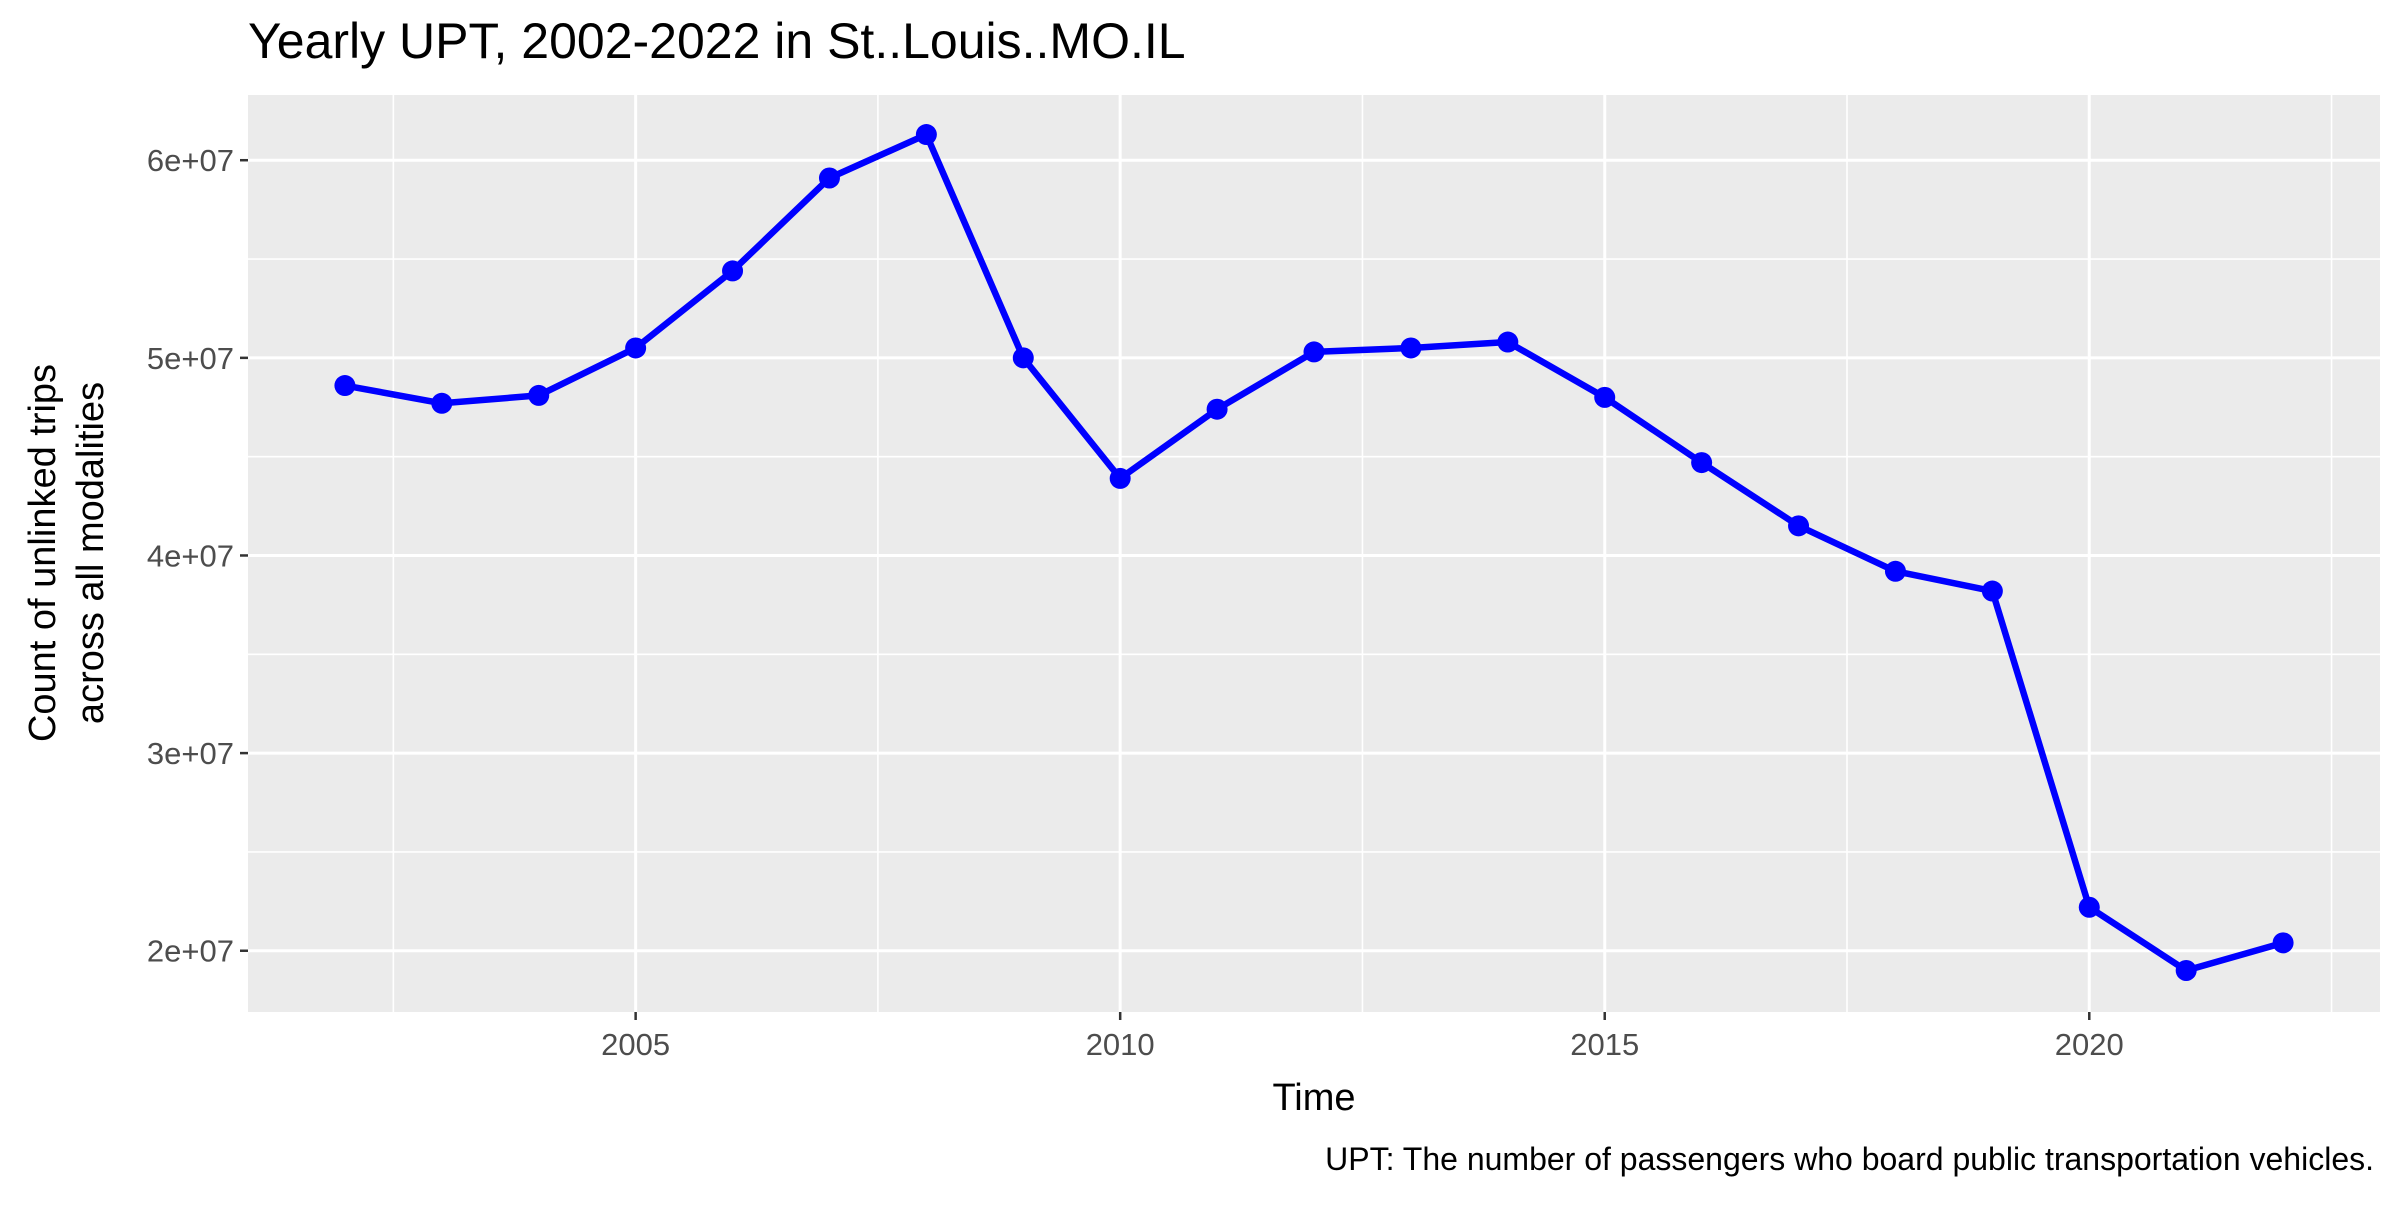  Describe the element at coordinates (1120, 1044) in the screenshot. I see `x-tick-label: 2010` at that location.